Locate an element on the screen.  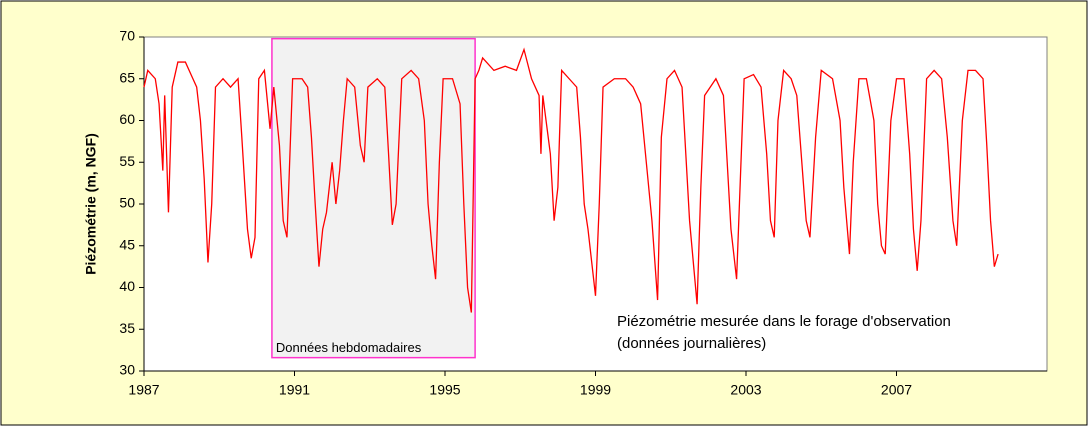
y-tick-label: 65 is located at coordinates (127, 77).